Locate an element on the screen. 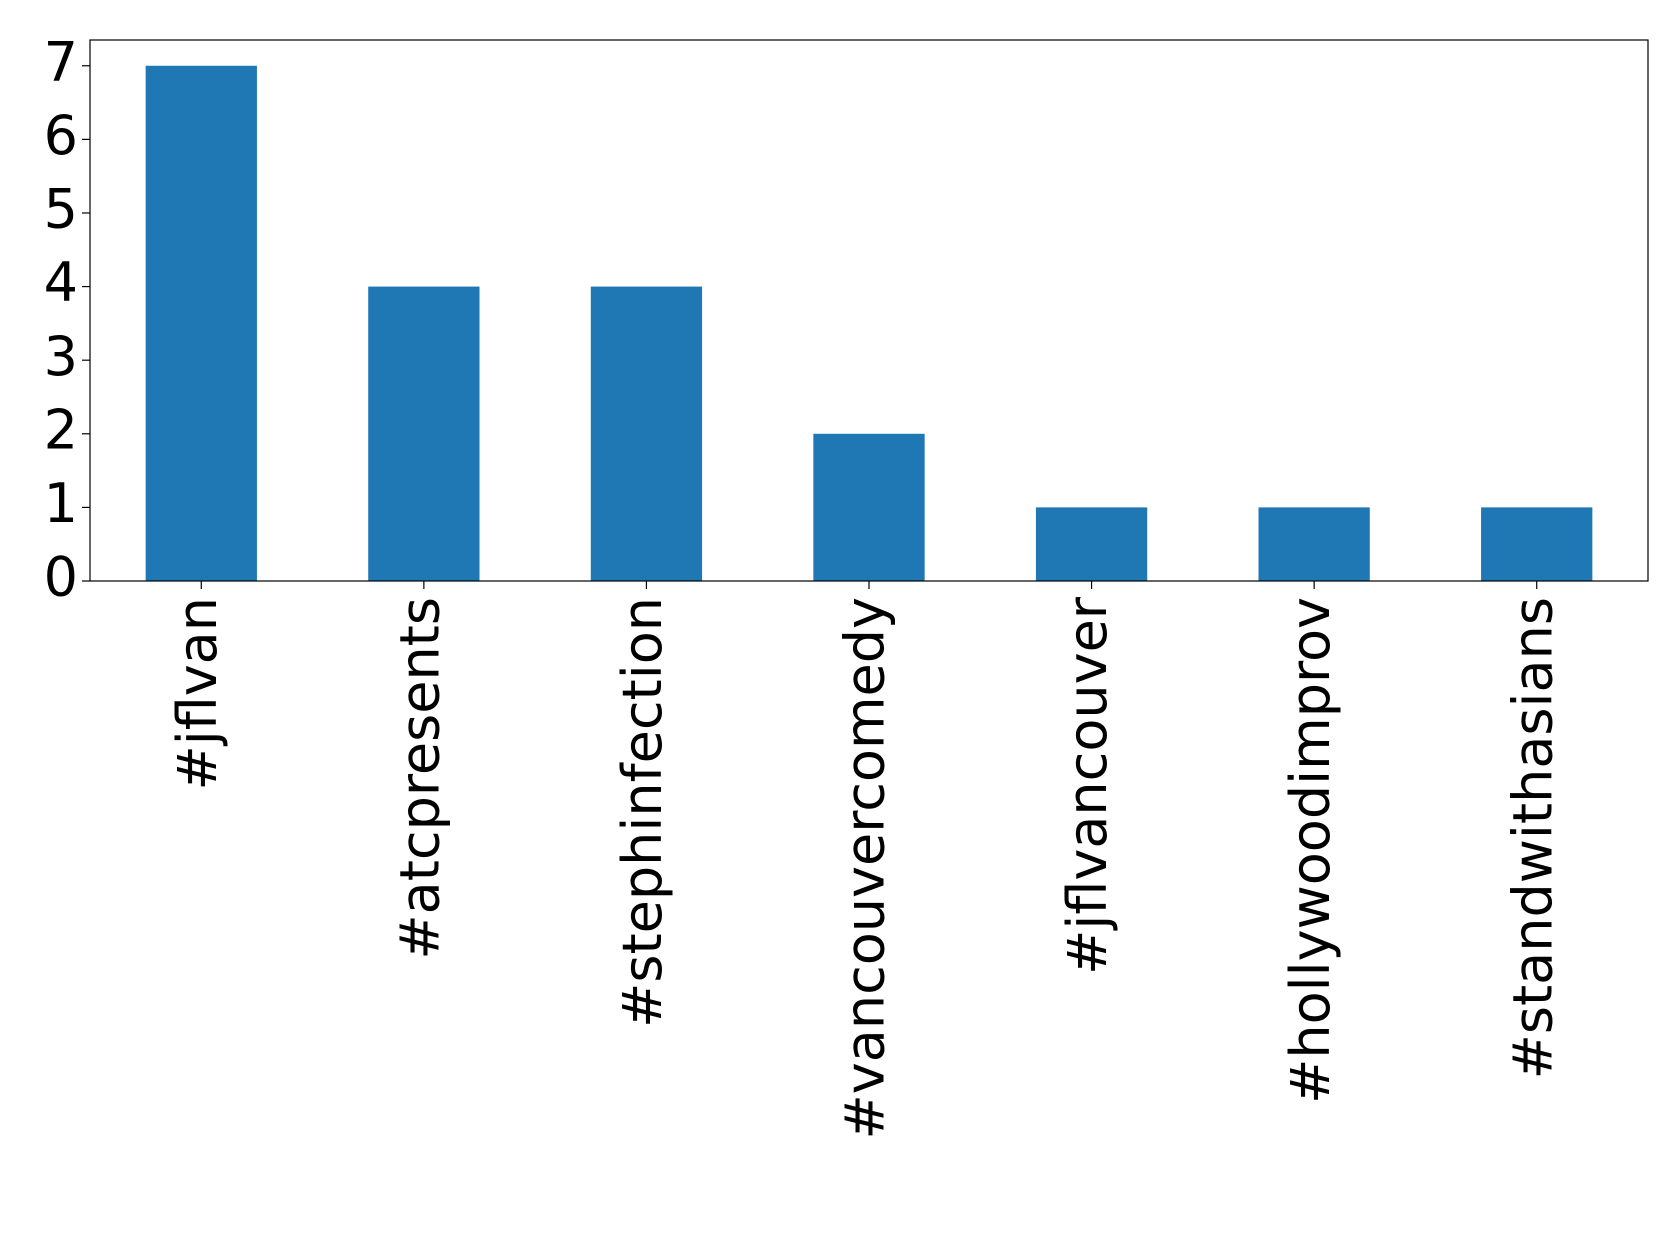 This screenshot has width=1679, height=1256. x-tick-label: #vancouvercomedy is located at coordinates (865, 868).